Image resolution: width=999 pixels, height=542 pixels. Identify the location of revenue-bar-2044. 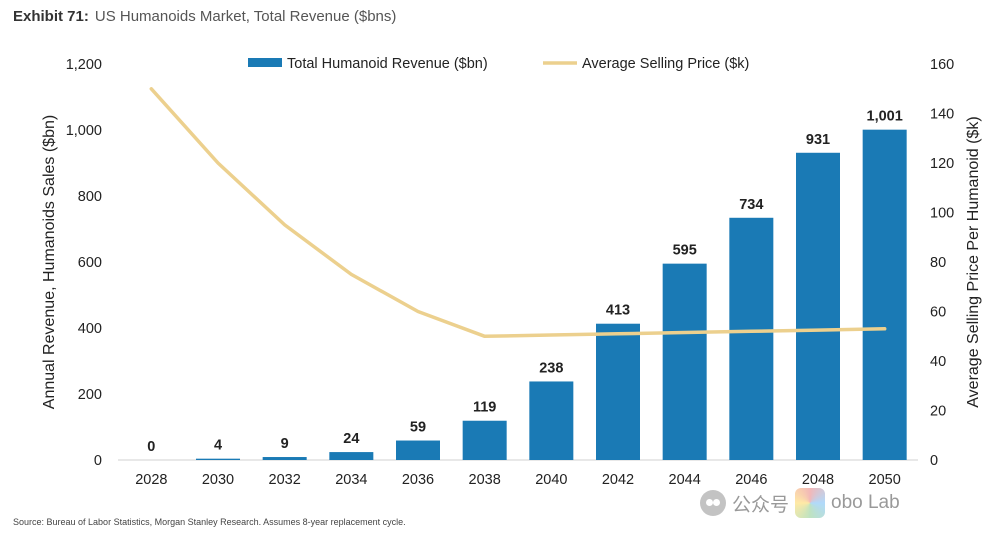
(684, 361).